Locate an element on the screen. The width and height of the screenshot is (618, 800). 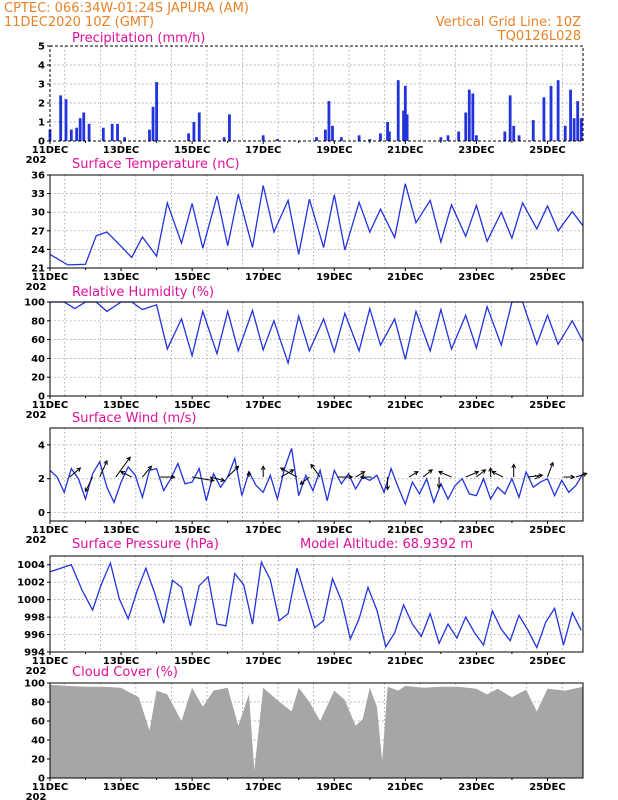
y-tick-label: 1002 is located at coordinates (31, 583).